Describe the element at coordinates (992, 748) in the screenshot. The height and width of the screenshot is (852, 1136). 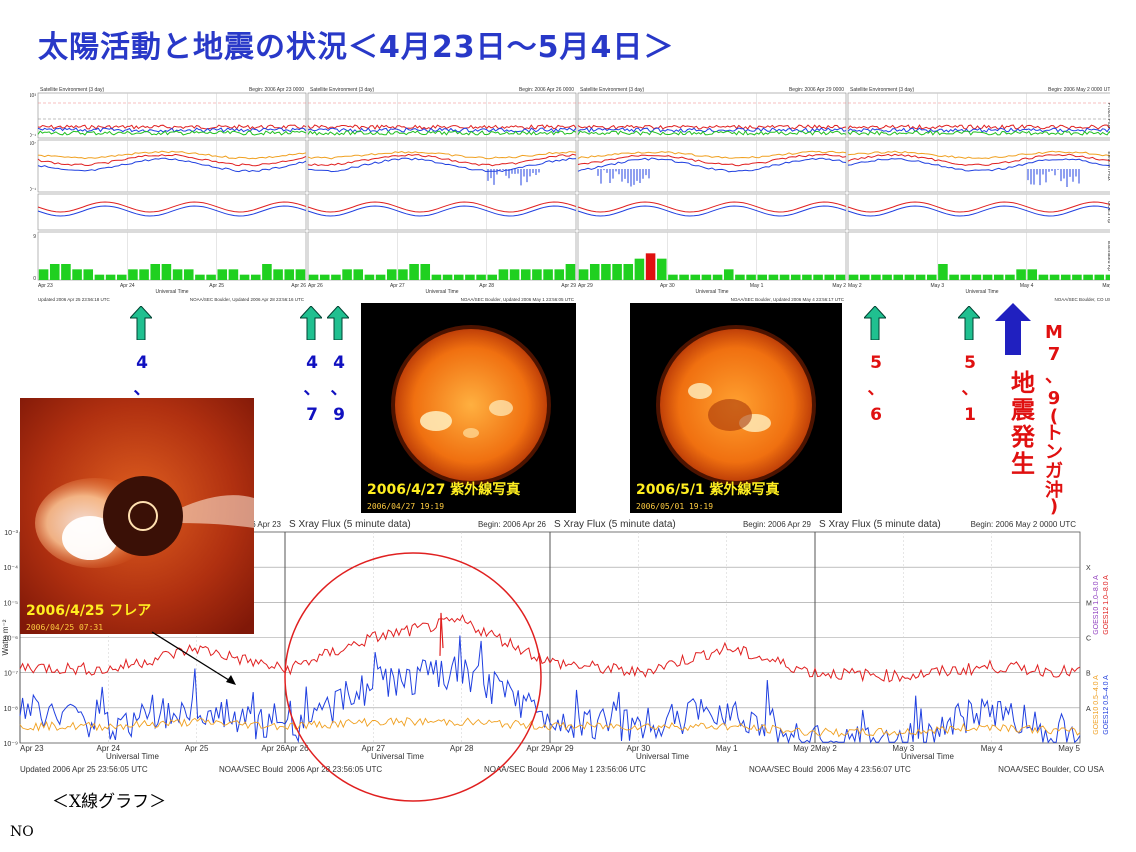
I see `xray-x-tick: May 4` at that location.